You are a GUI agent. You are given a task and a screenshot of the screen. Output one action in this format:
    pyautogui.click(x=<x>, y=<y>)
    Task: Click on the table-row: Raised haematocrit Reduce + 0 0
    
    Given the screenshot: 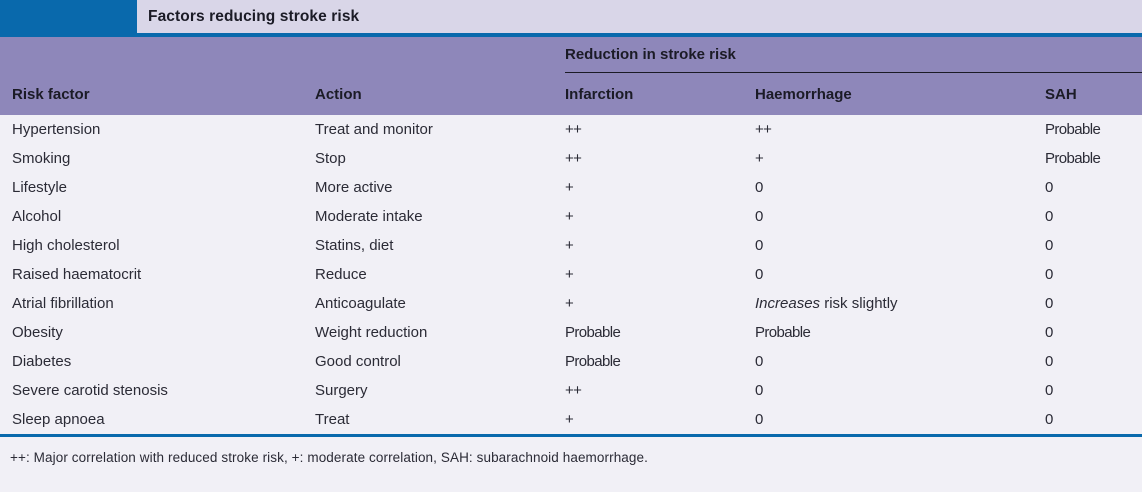 What is the action you would take?
    pyautogui.click(x=571, y=274)
    